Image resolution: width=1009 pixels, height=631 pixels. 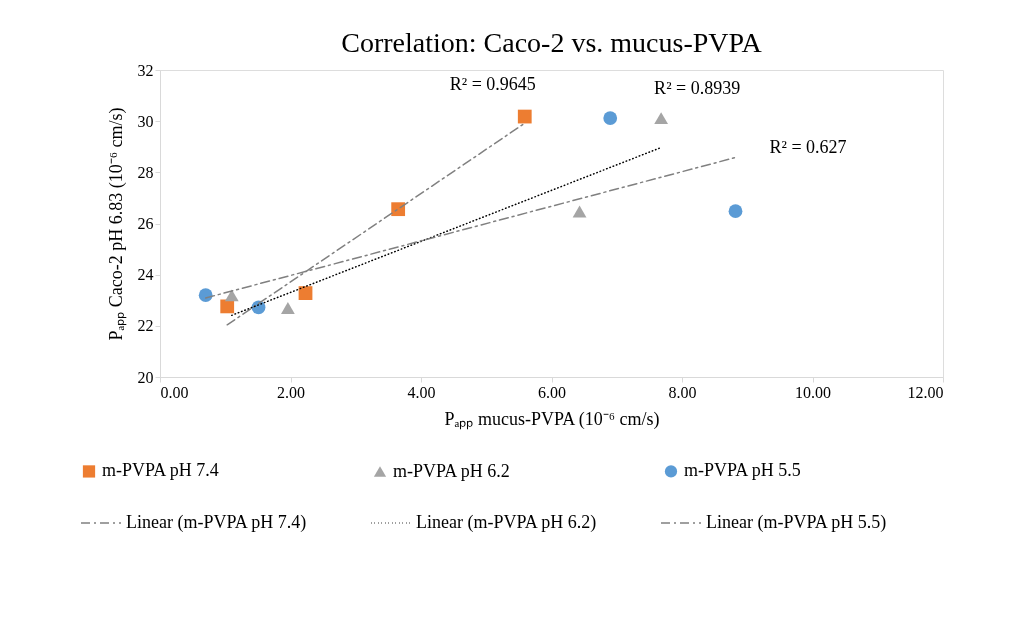 What do you see at coordinates (682, 392) in the screenshot?
I see `x-tick-label: 8.00` at bounding box center [682, 392].